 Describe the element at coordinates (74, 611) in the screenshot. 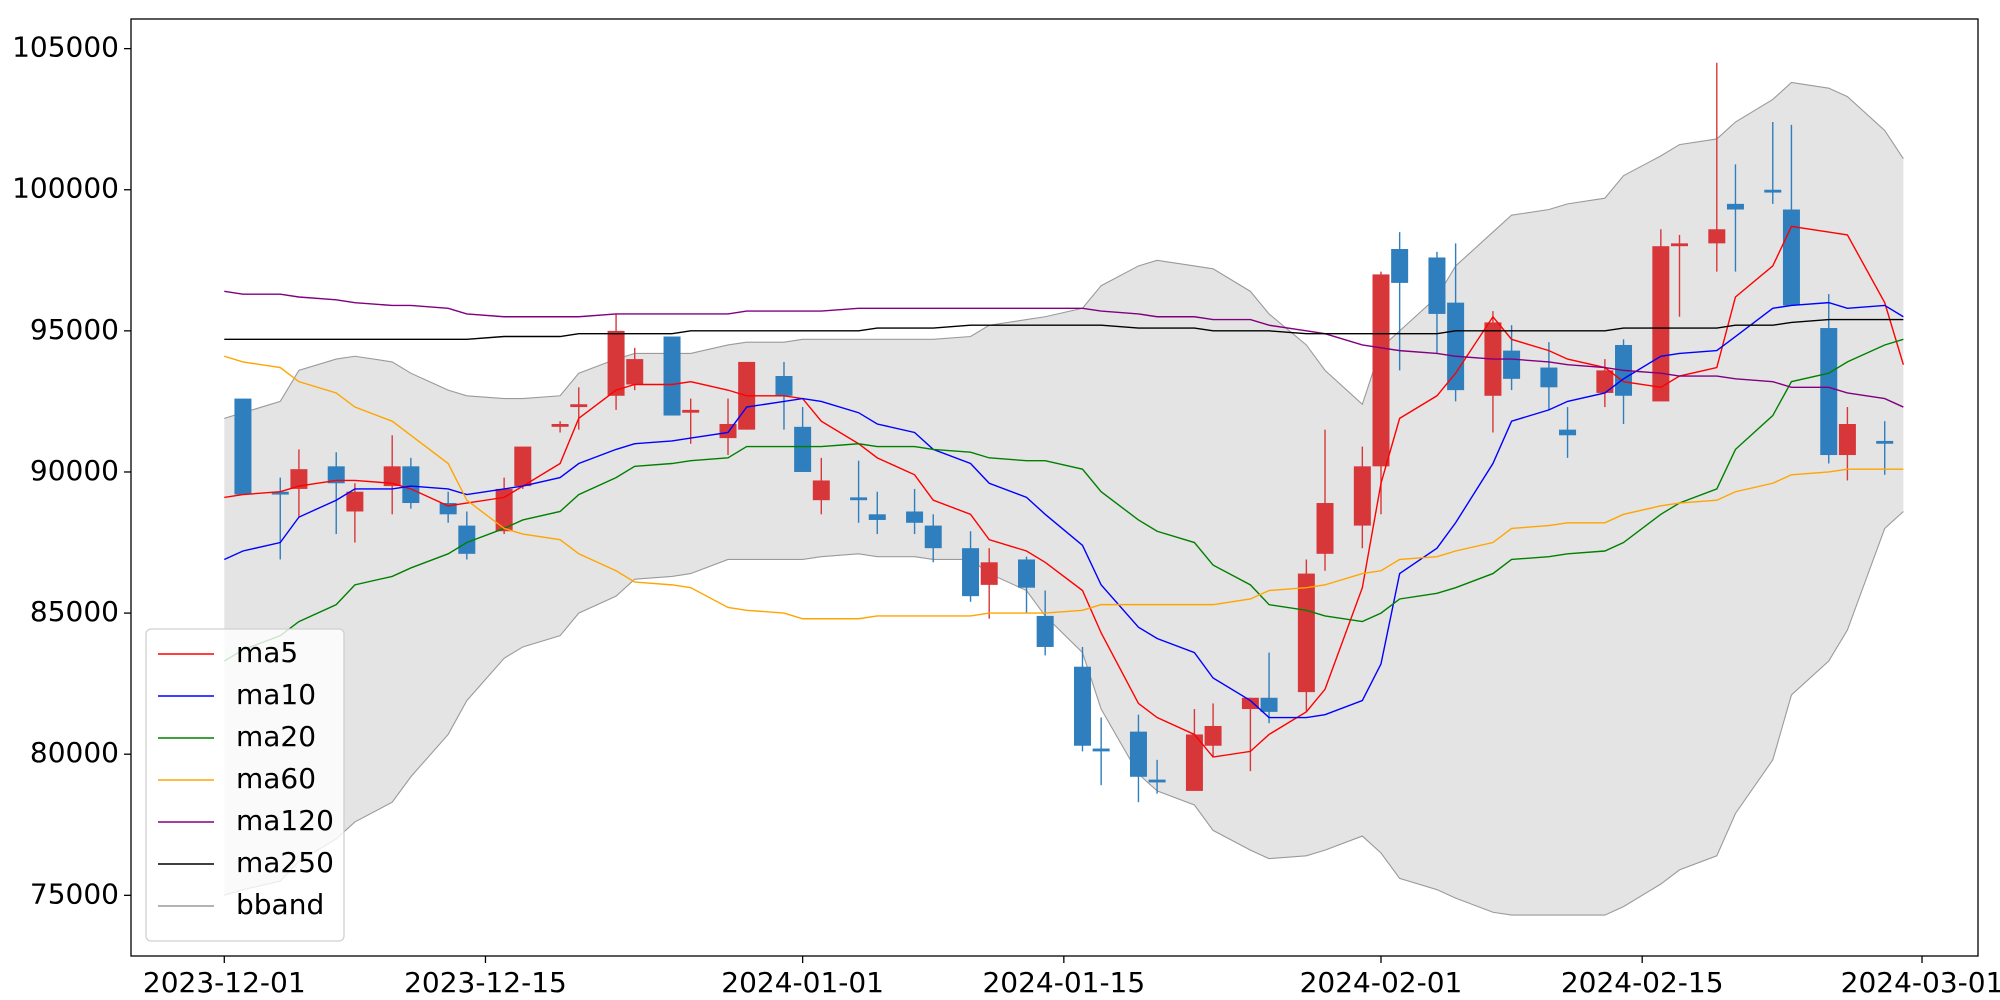

I see `y-tick-label: 85000` at that location.